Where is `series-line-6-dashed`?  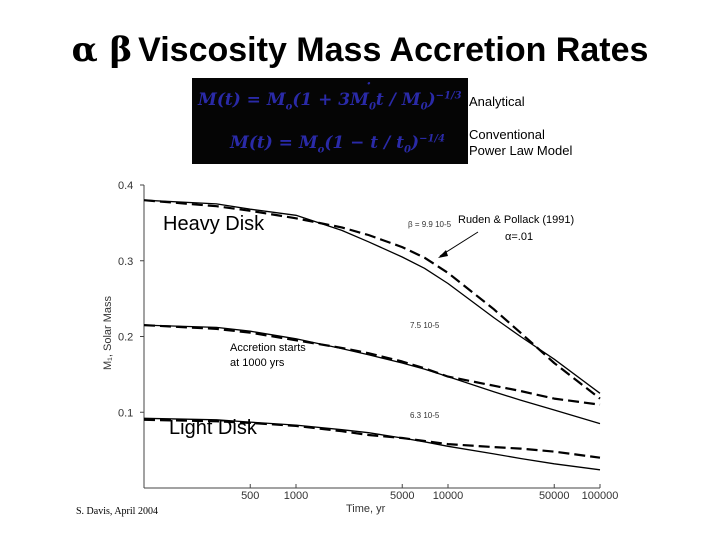
series-line-6-dashed is located at coordinates (372, 438).